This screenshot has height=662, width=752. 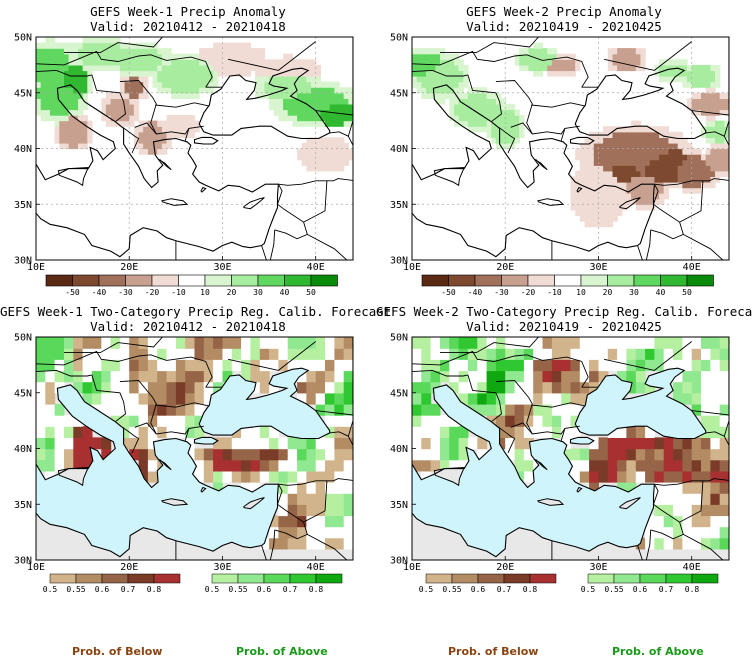 I want to click on island-coast, so click(x=630, y=203).